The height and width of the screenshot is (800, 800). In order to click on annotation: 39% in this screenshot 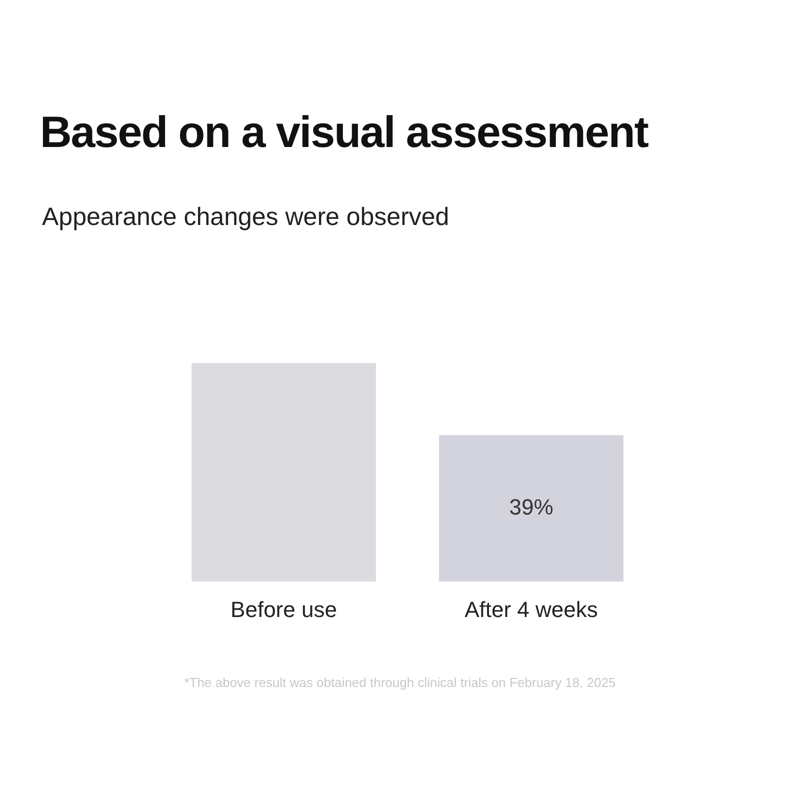, I will do `click(531, 507)`.